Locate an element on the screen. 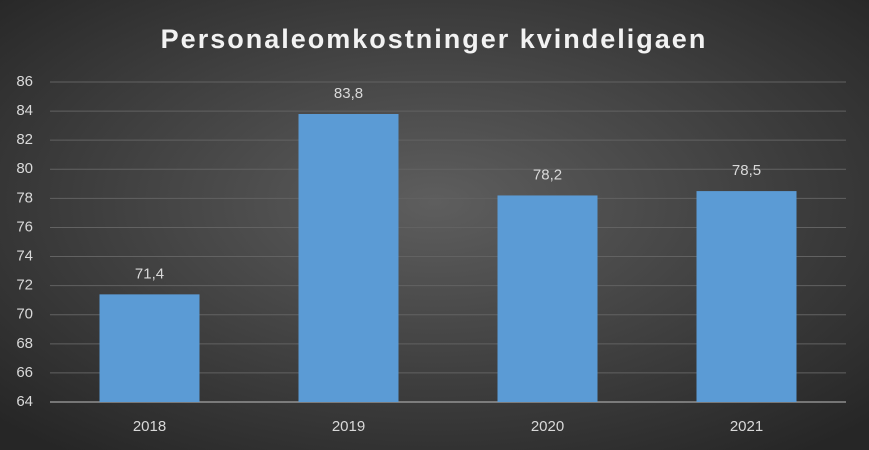  y-tick-label: 68 is located at coordinates (24, 343).